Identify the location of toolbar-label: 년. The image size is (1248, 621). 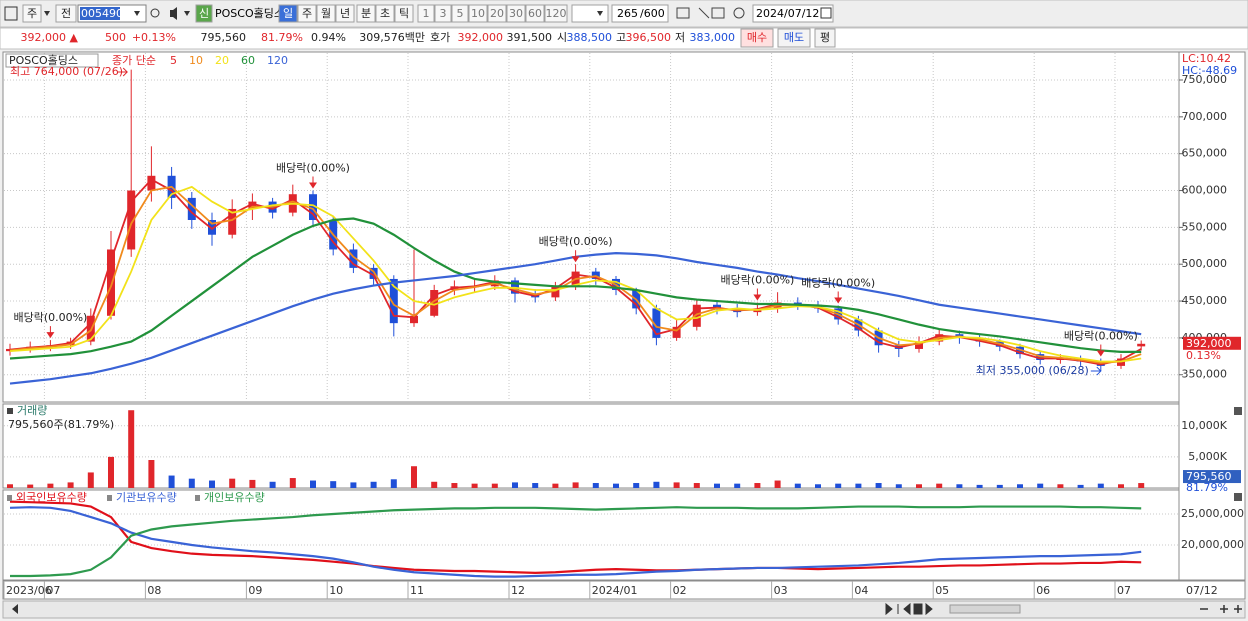
(345, 13).